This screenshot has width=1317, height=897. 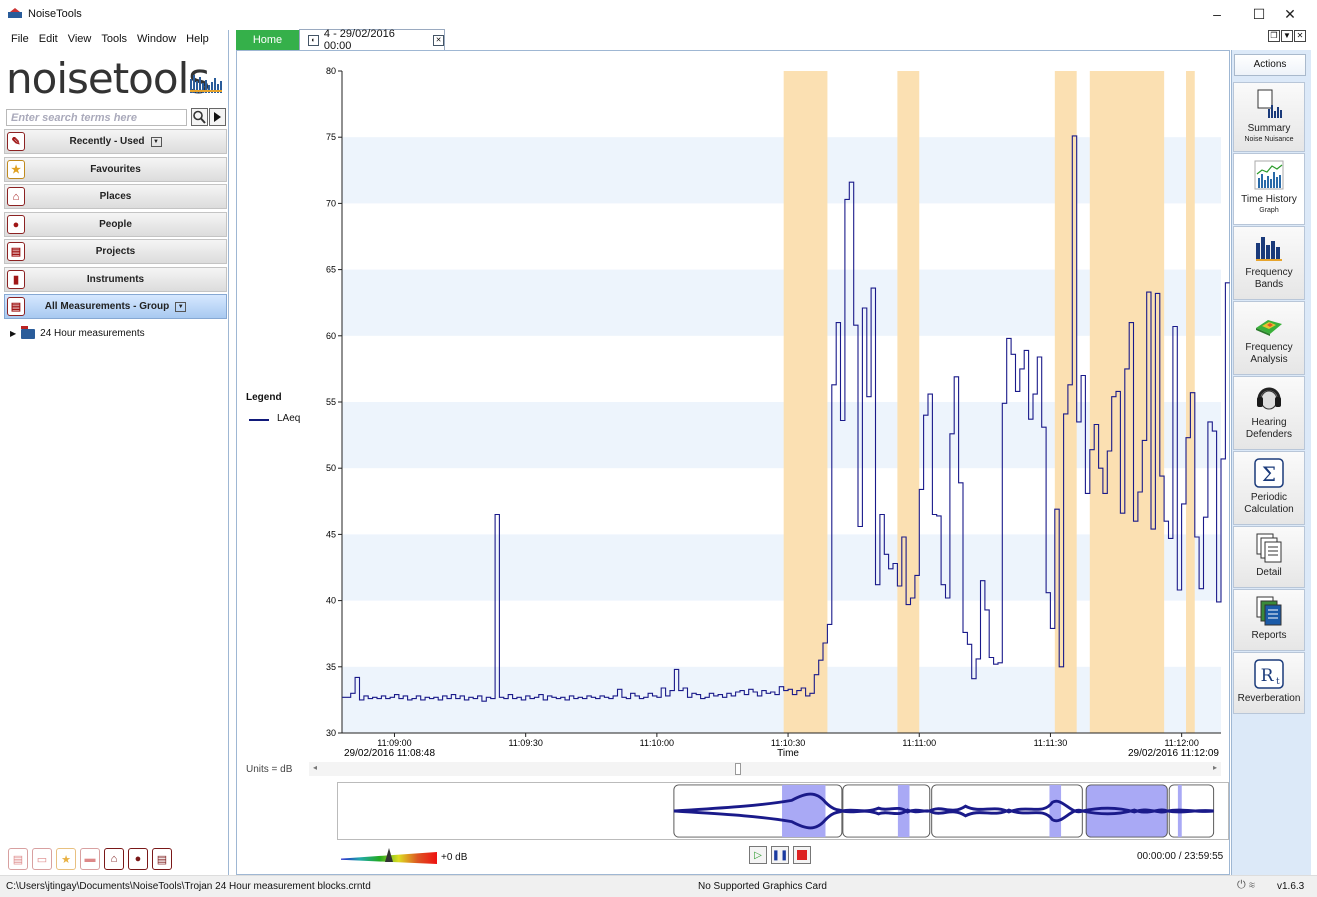 I want to click on action-summary: Summary Noise Nuisance, so click(x=1269, y=117).